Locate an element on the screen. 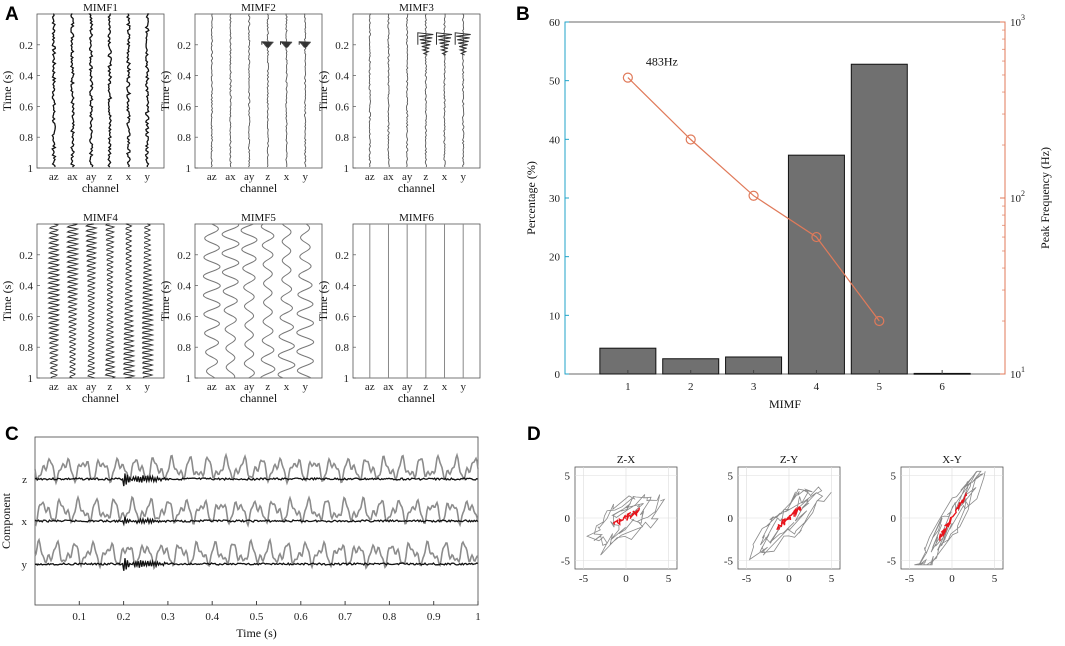  hodogram-title: Z-Y is located at coordinates (789, 460).